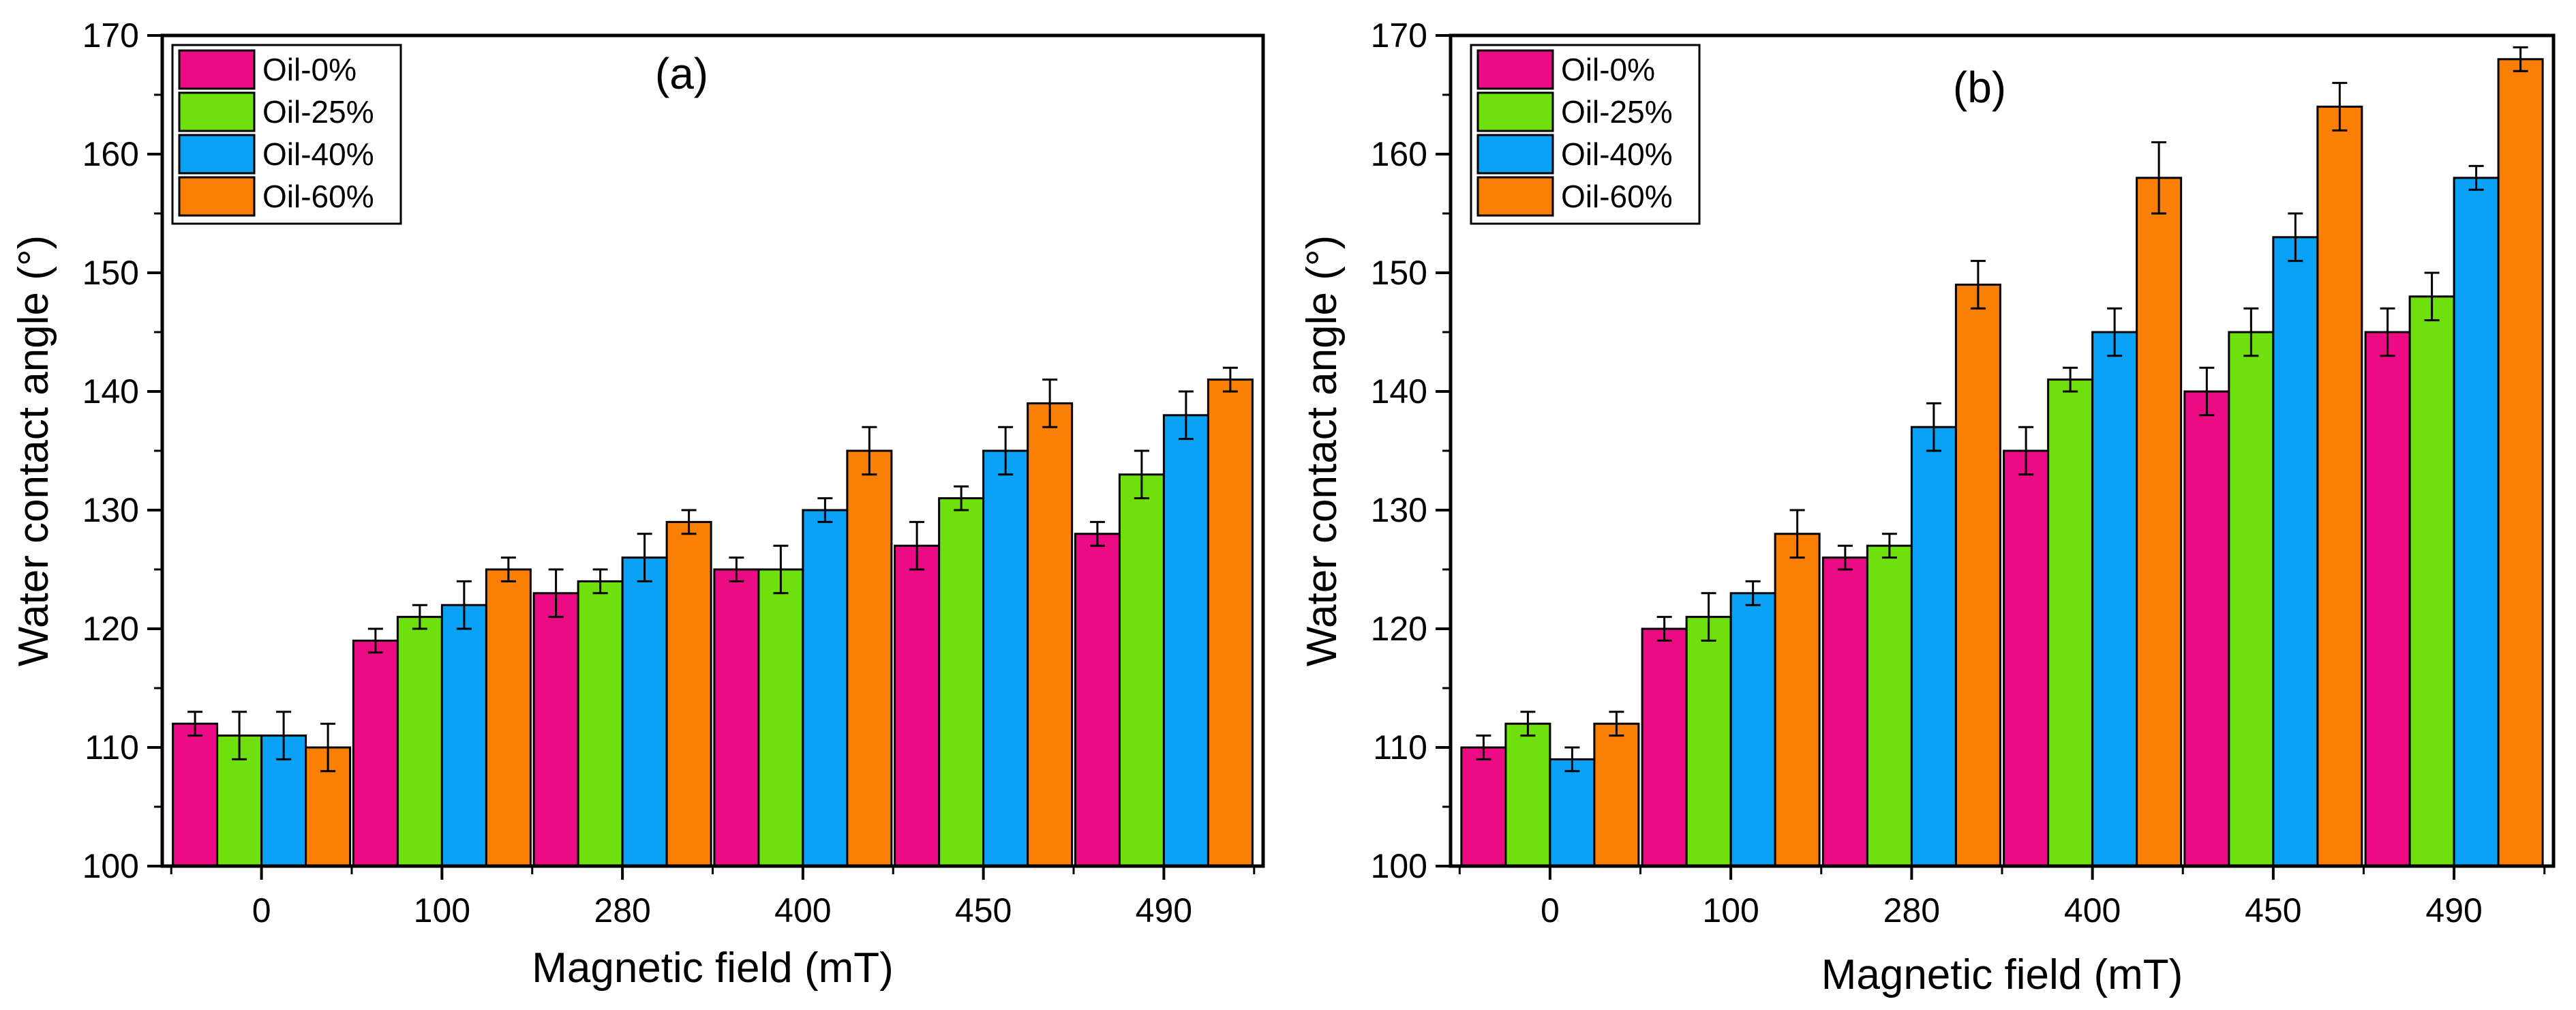 This screenshot has width=2576, height=1010. Describe the element at coordinates (1980, 87) in the screenshot. I see `panel-label: (b)` at that location.